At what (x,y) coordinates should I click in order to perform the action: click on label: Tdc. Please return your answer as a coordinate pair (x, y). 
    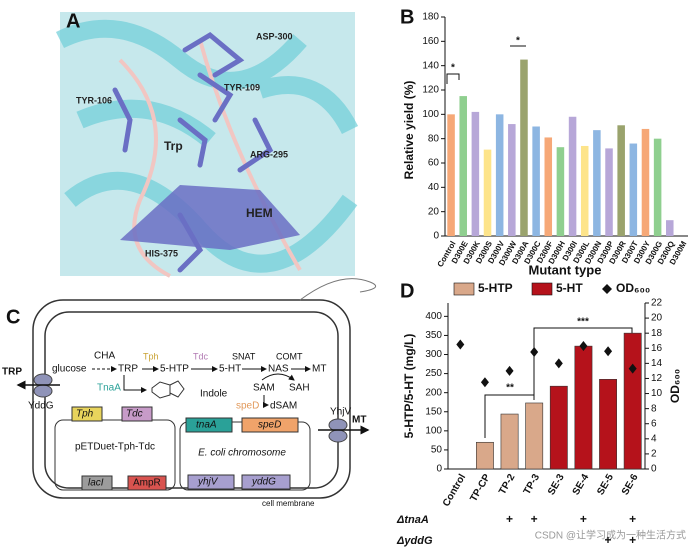
    Looking at the image, I should click on (201, 356).